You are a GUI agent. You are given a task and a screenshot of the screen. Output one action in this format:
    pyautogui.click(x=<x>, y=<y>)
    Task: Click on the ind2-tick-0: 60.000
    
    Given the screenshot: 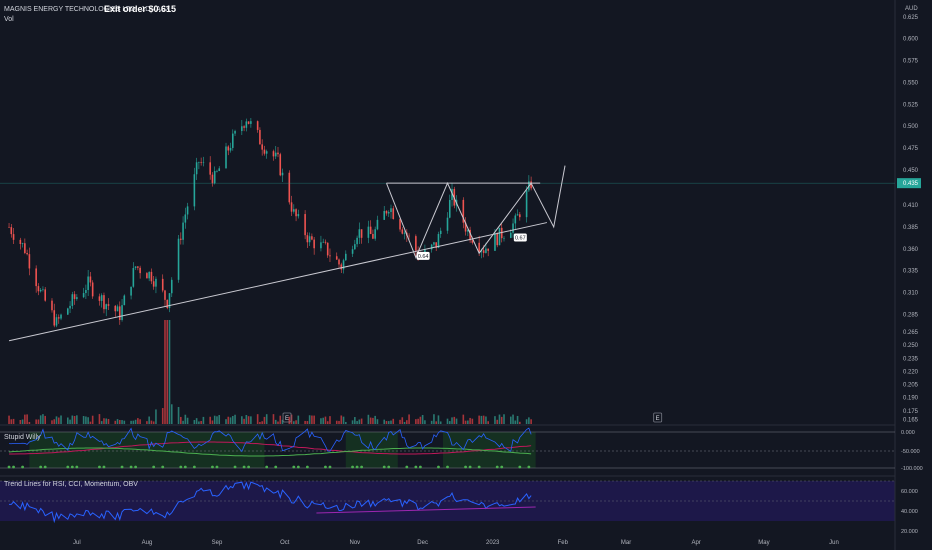 What is the action you would take?
    pyautogui.click(x=909, y=492)
    